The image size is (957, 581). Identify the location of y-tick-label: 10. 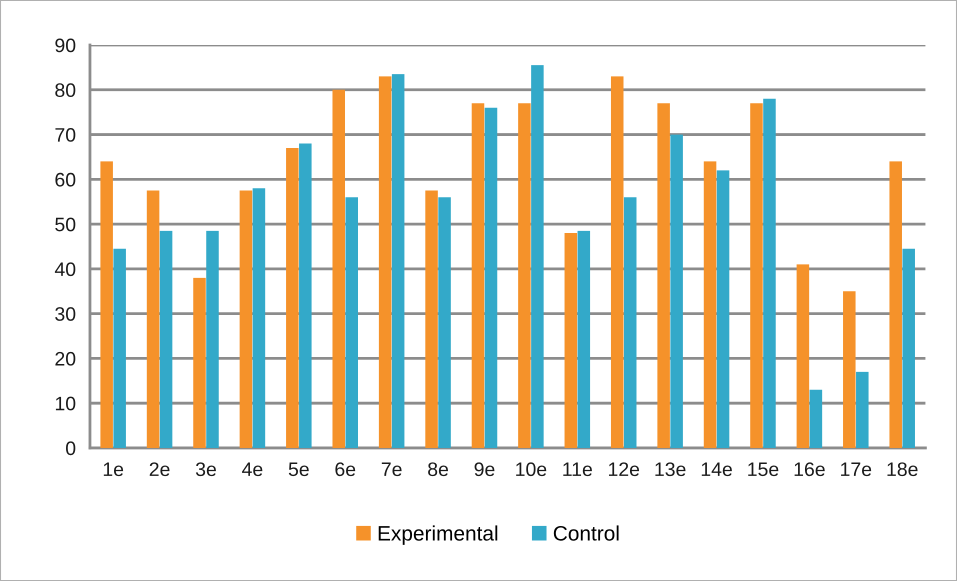
(66, 403).